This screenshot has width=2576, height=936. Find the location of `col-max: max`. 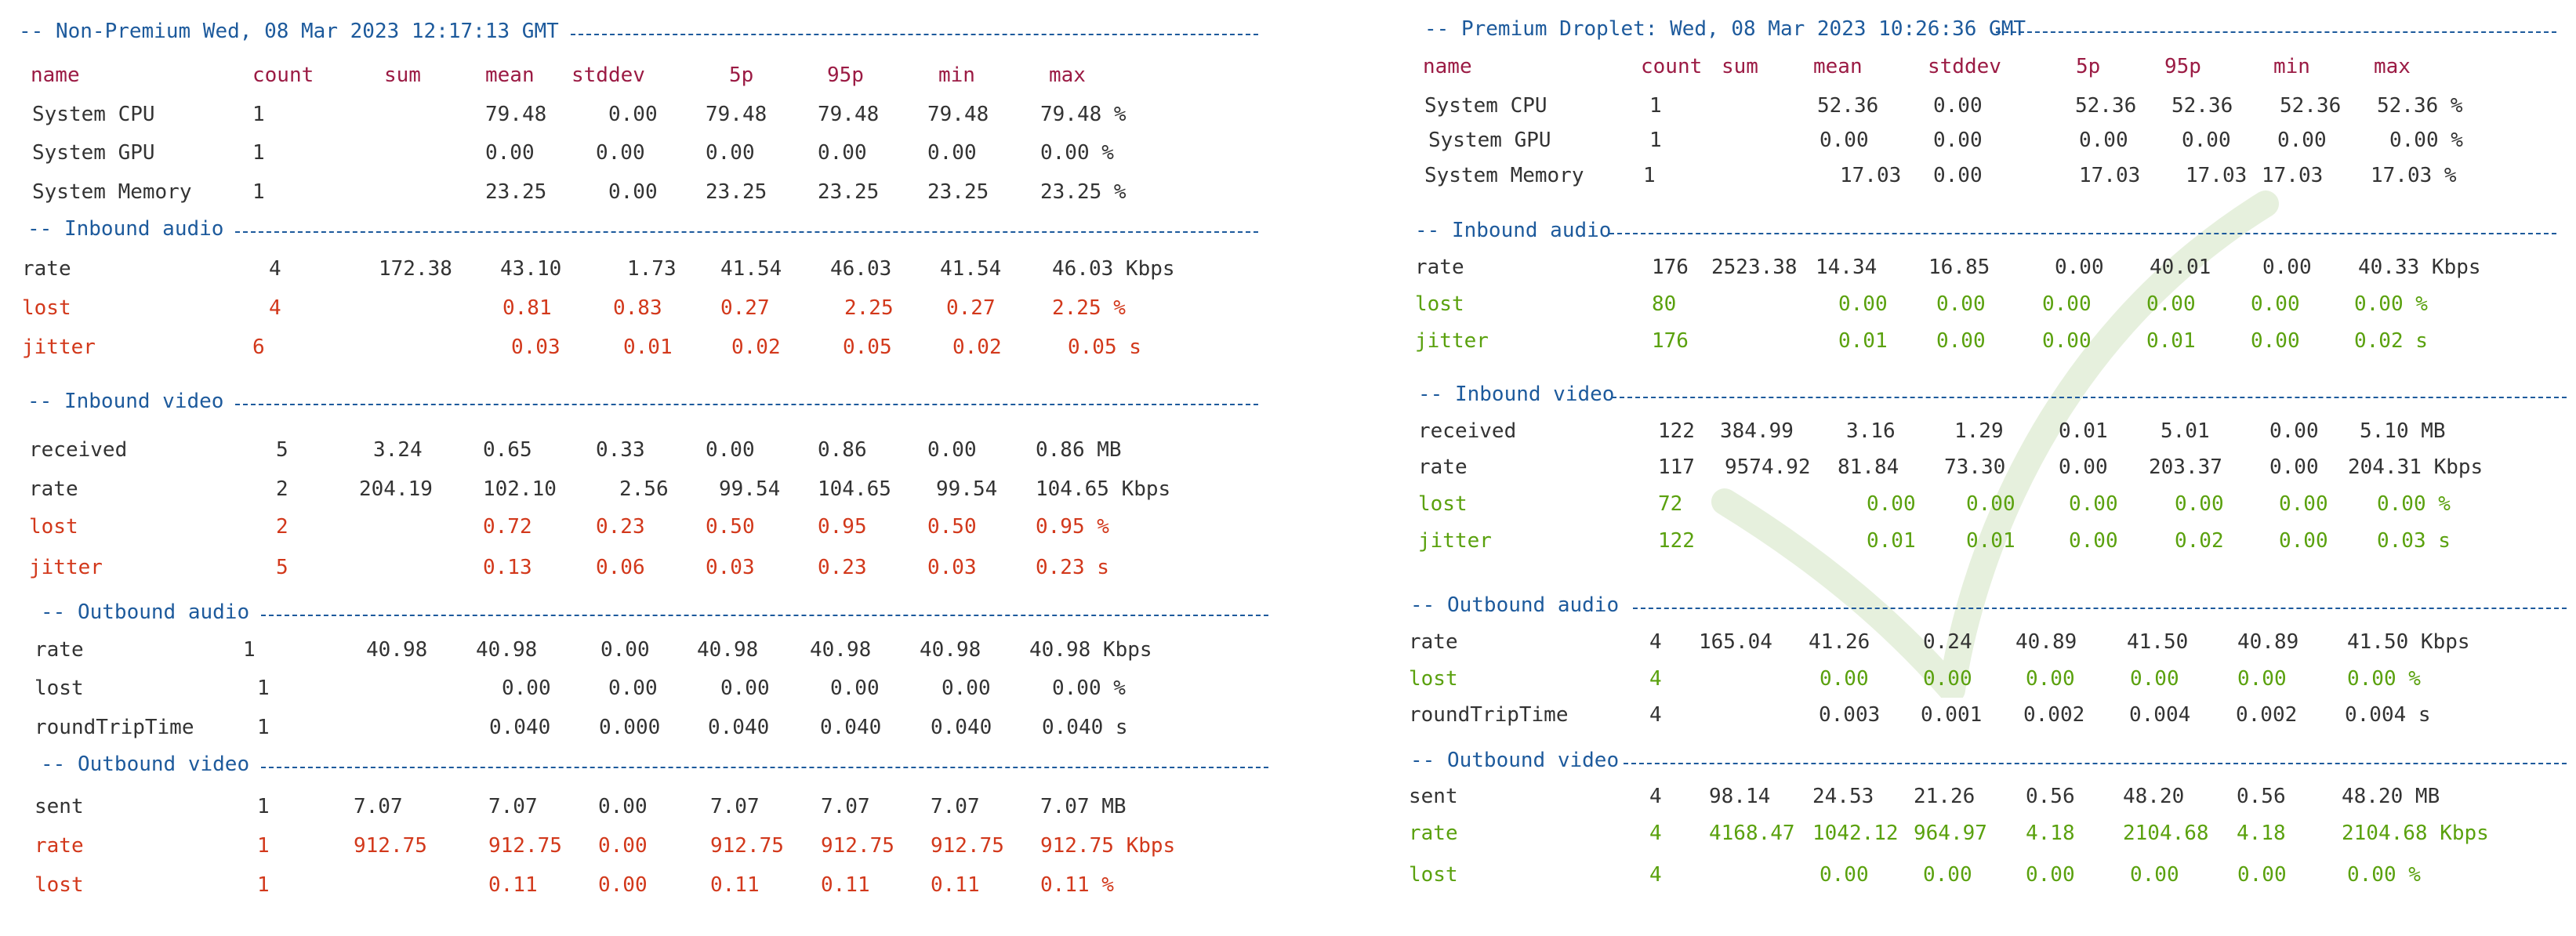

col-max: max is located at coordinates (1068, 75).